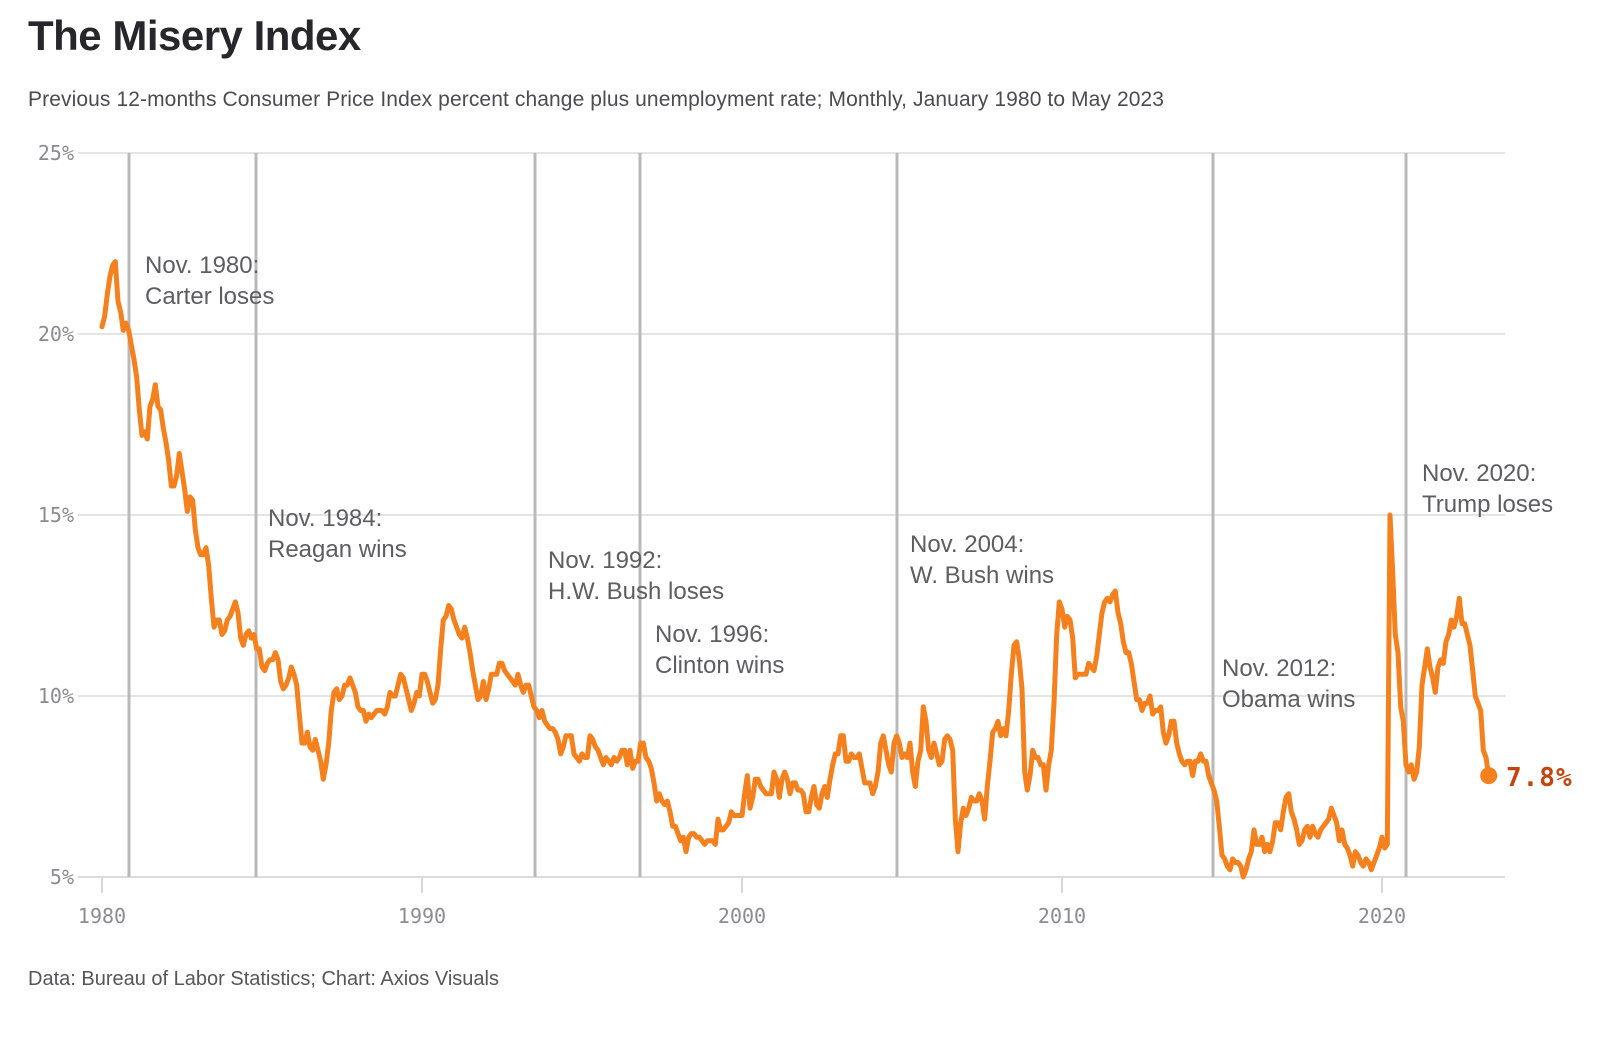 This screenshot has width=1612, height=1042. What do you see at coordinates (1279, 668) in the screenshot?
I see `annotation-date: Nov. 2012:` at bounding box center [1279, 668].